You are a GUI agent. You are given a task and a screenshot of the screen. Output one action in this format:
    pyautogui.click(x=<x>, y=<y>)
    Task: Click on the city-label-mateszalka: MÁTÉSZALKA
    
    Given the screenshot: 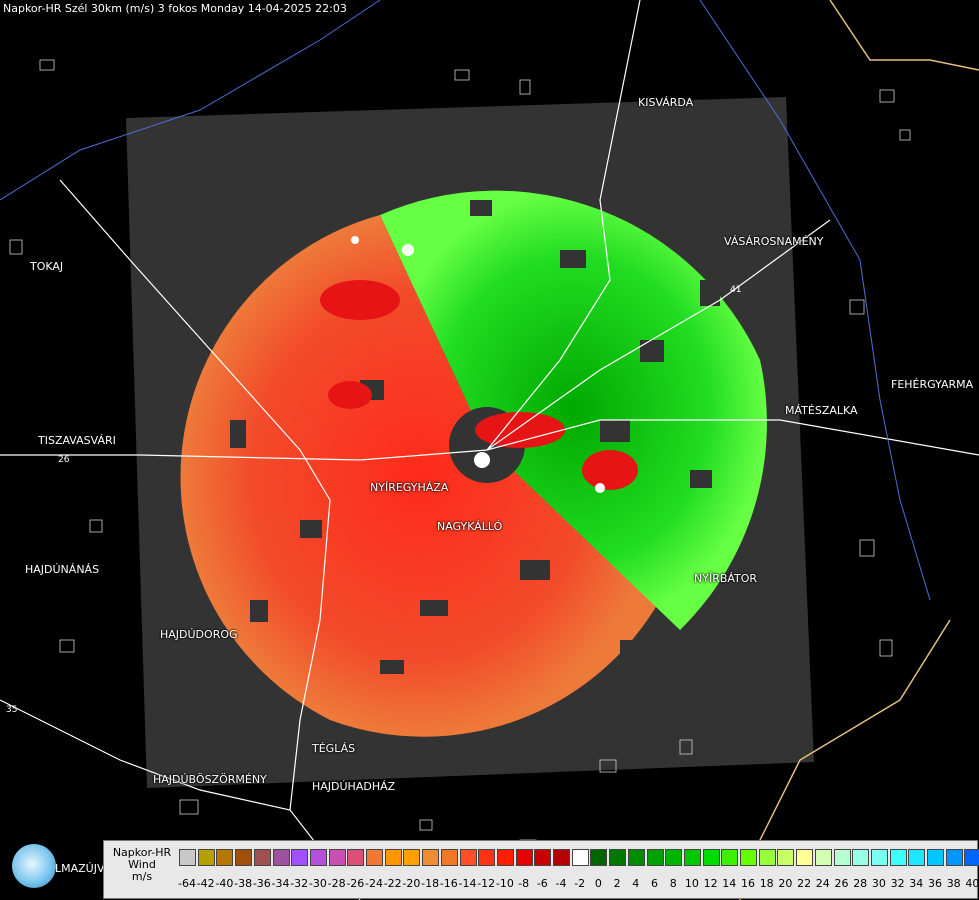 What is the action you would take?
    pyautogui.click(x=821, y=410)
    